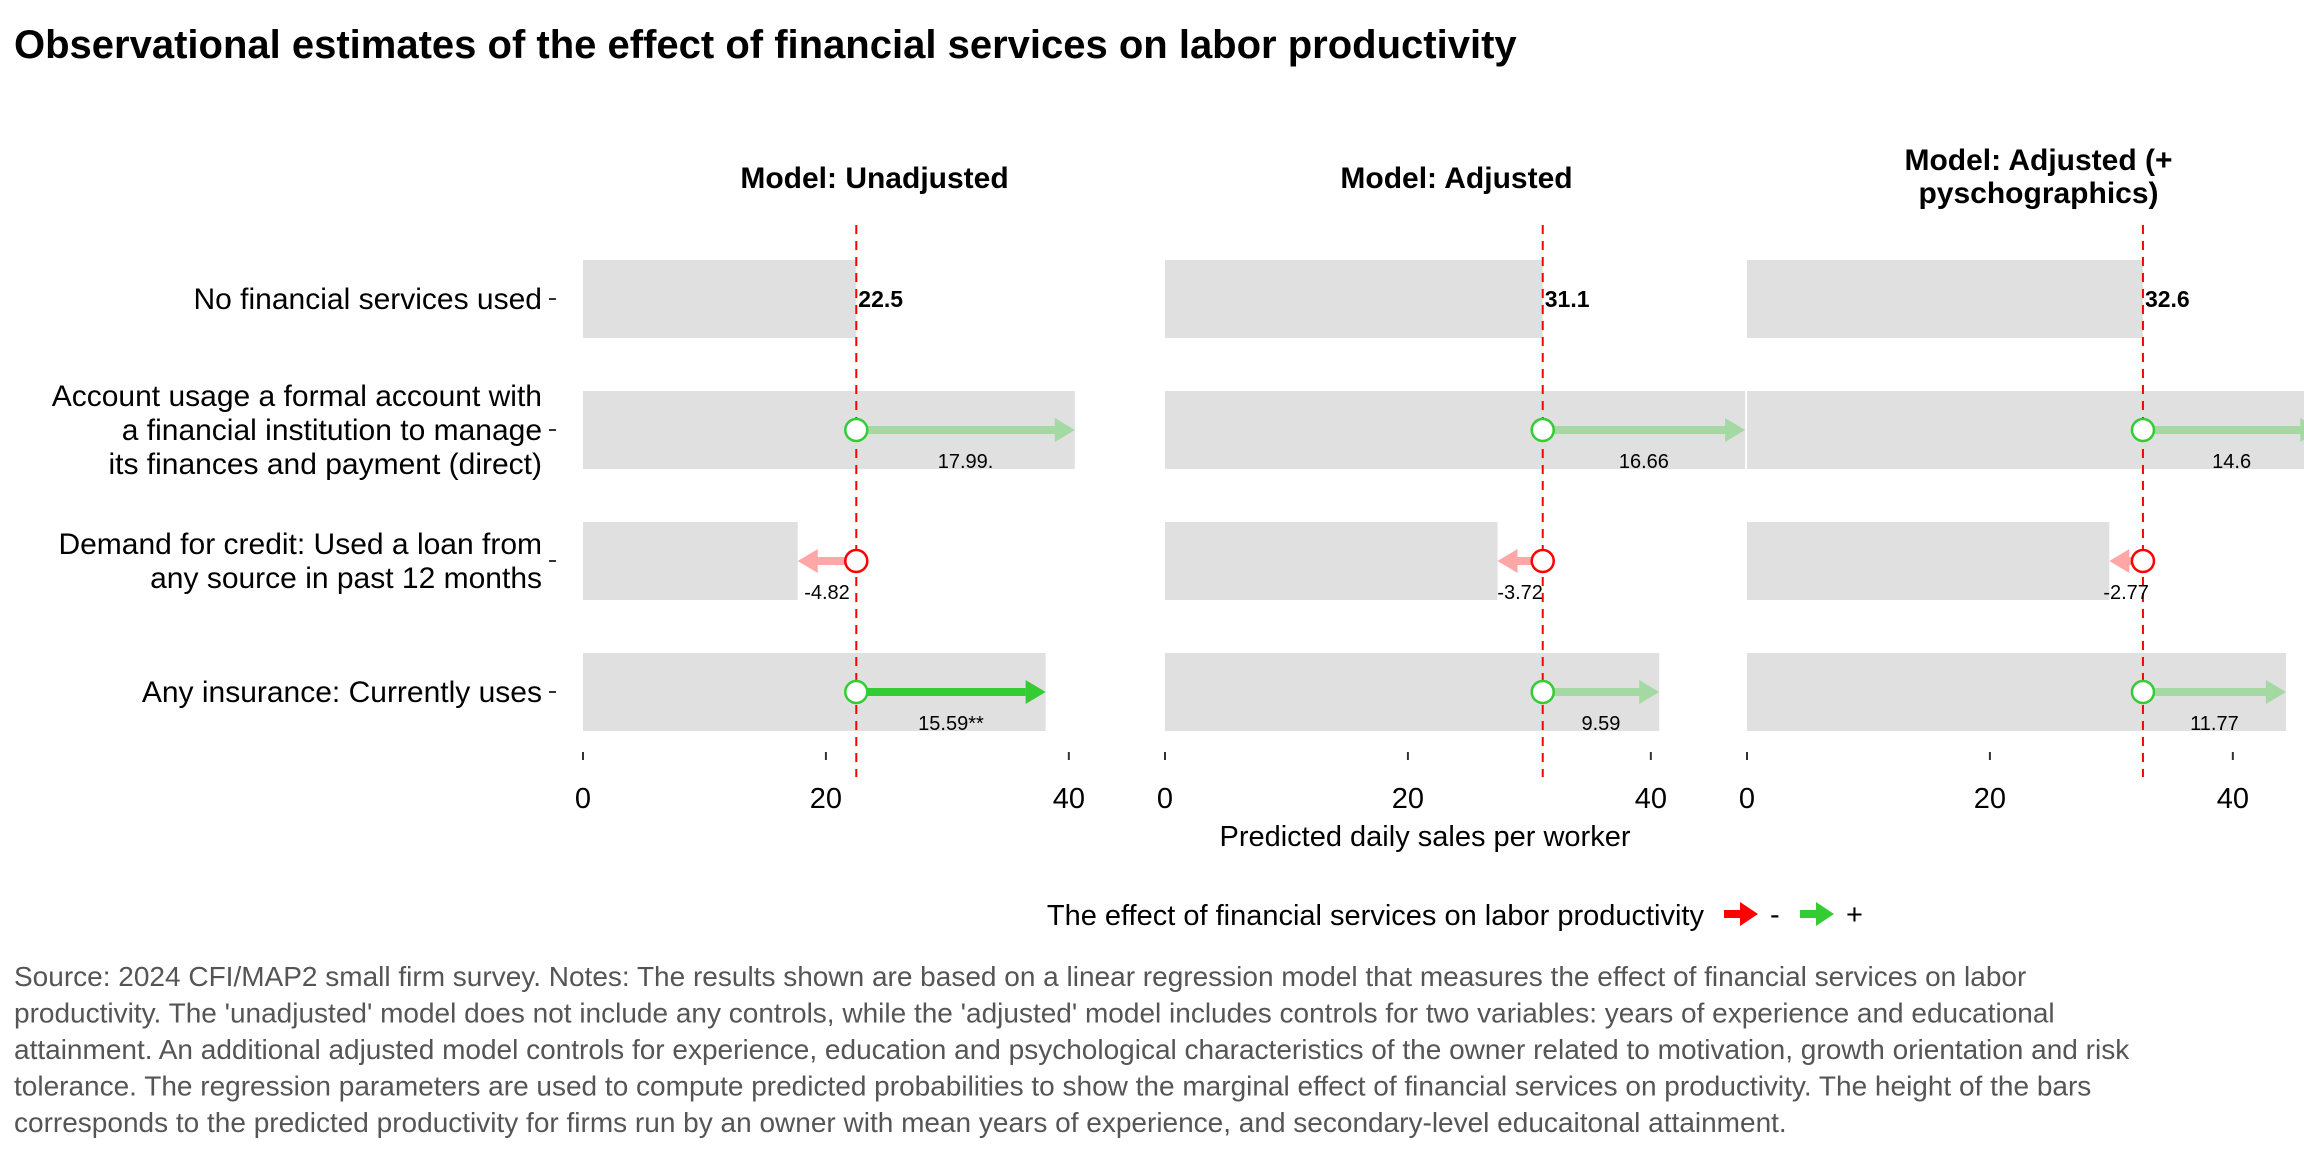  Describe the element at coordinates (342, 692) in the screenshot. I see `category-label: Any insurance: Currently uses` at that location.